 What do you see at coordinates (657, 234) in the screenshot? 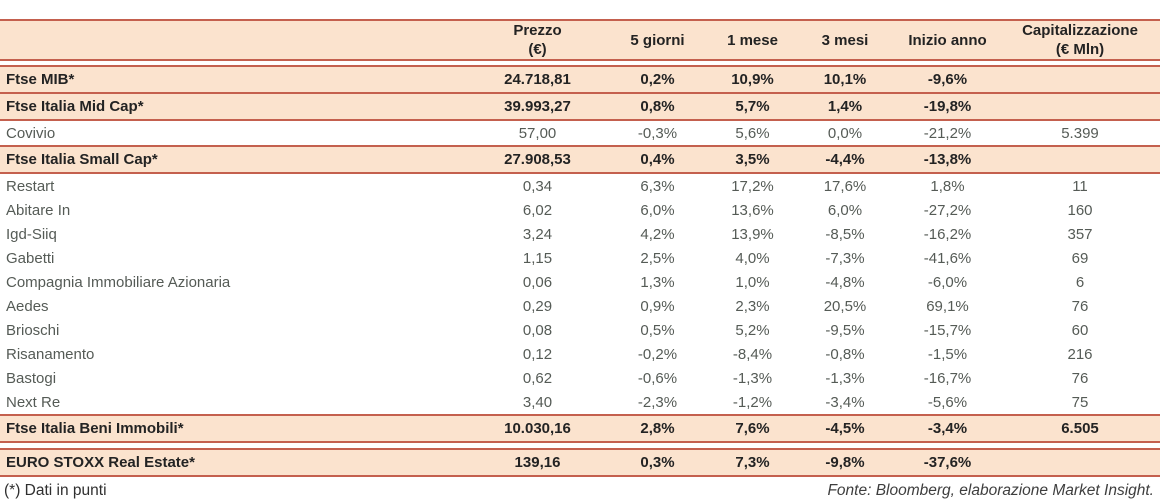
I see `cell-5-giorni: 4,2%` at bounding box center [657, 234].